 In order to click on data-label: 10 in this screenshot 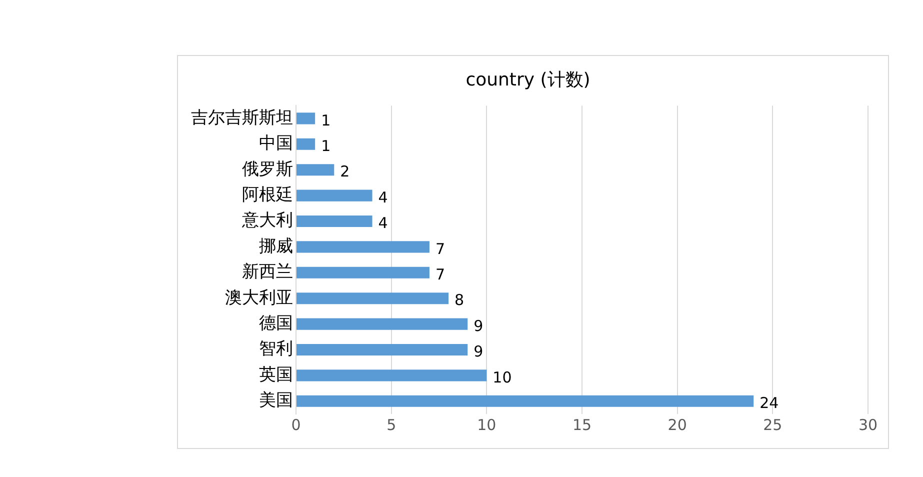, I will do `click(502, 377)`.